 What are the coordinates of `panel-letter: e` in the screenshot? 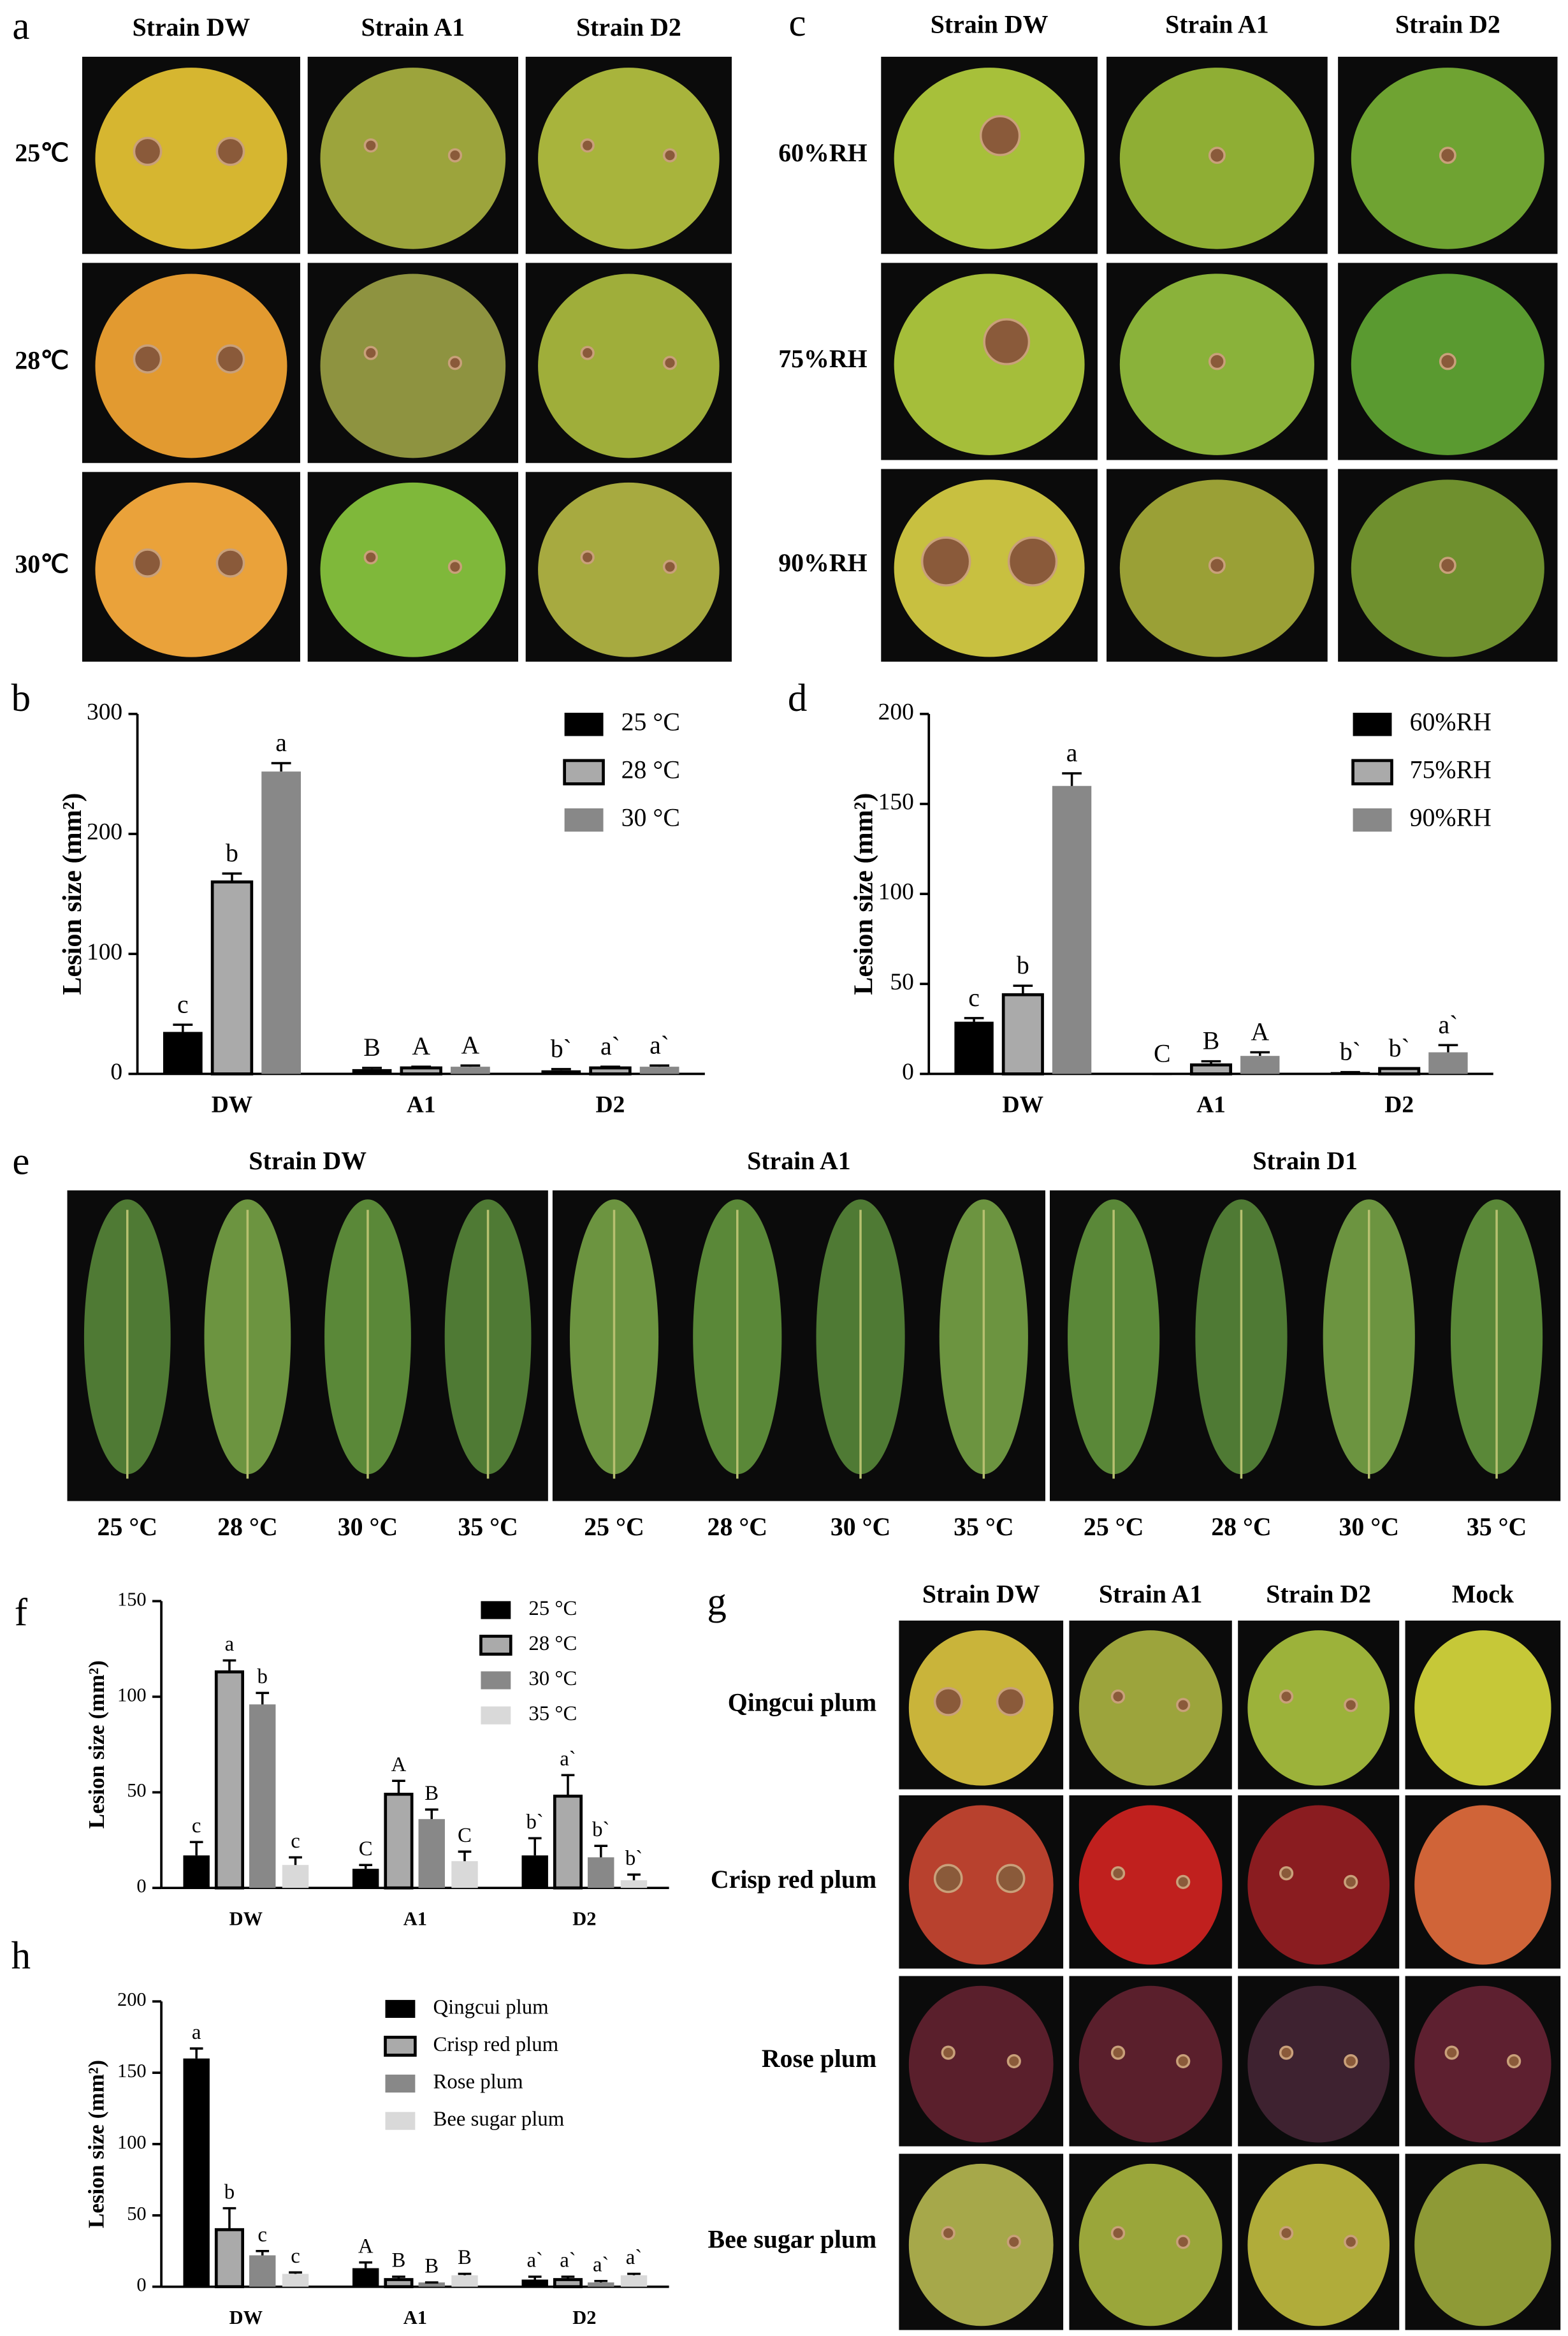 It's located at (20, 1162).